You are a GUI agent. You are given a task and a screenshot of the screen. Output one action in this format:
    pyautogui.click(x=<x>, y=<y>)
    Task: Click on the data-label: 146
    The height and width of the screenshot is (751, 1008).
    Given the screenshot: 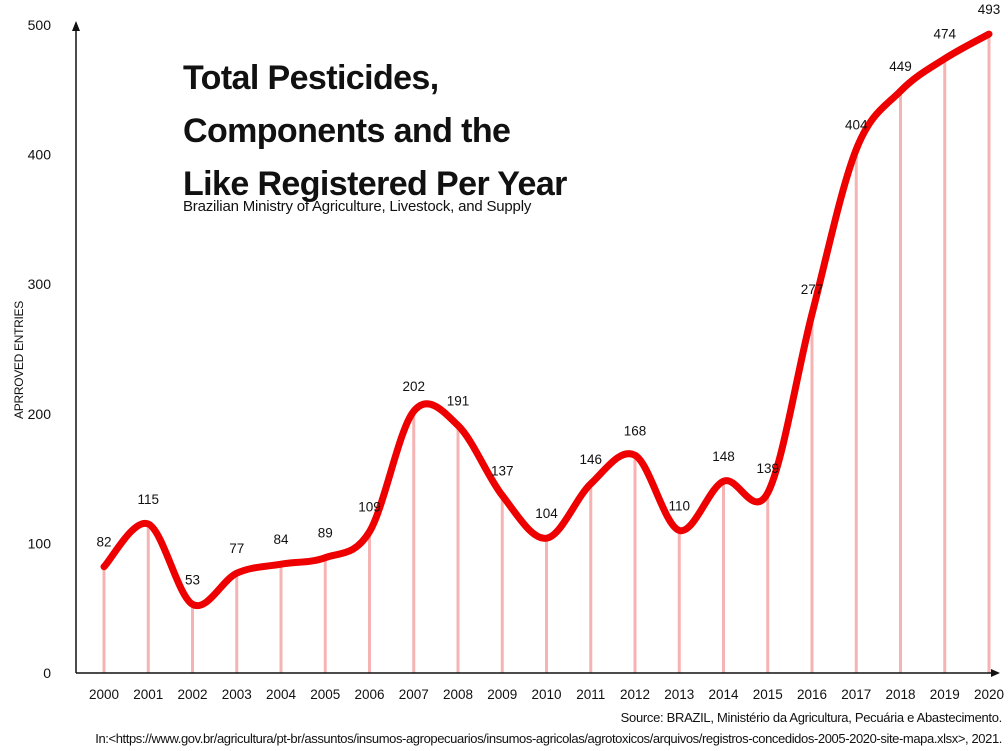 What is the action you would take?
    pyautogui.click(x=590, y=459)
    